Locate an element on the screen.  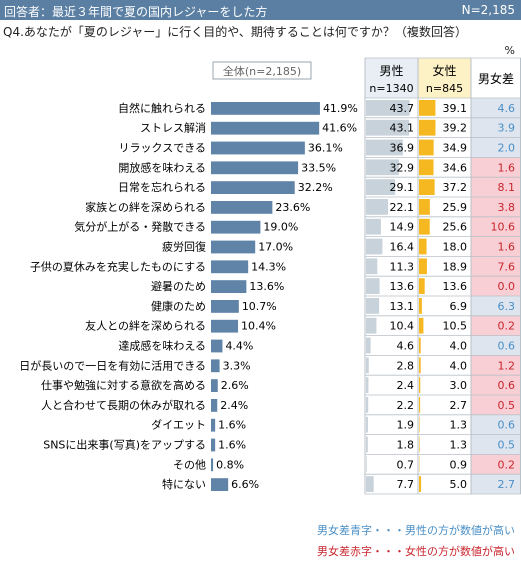
diff-value: 0.5 is located at coordinates (507, 445).